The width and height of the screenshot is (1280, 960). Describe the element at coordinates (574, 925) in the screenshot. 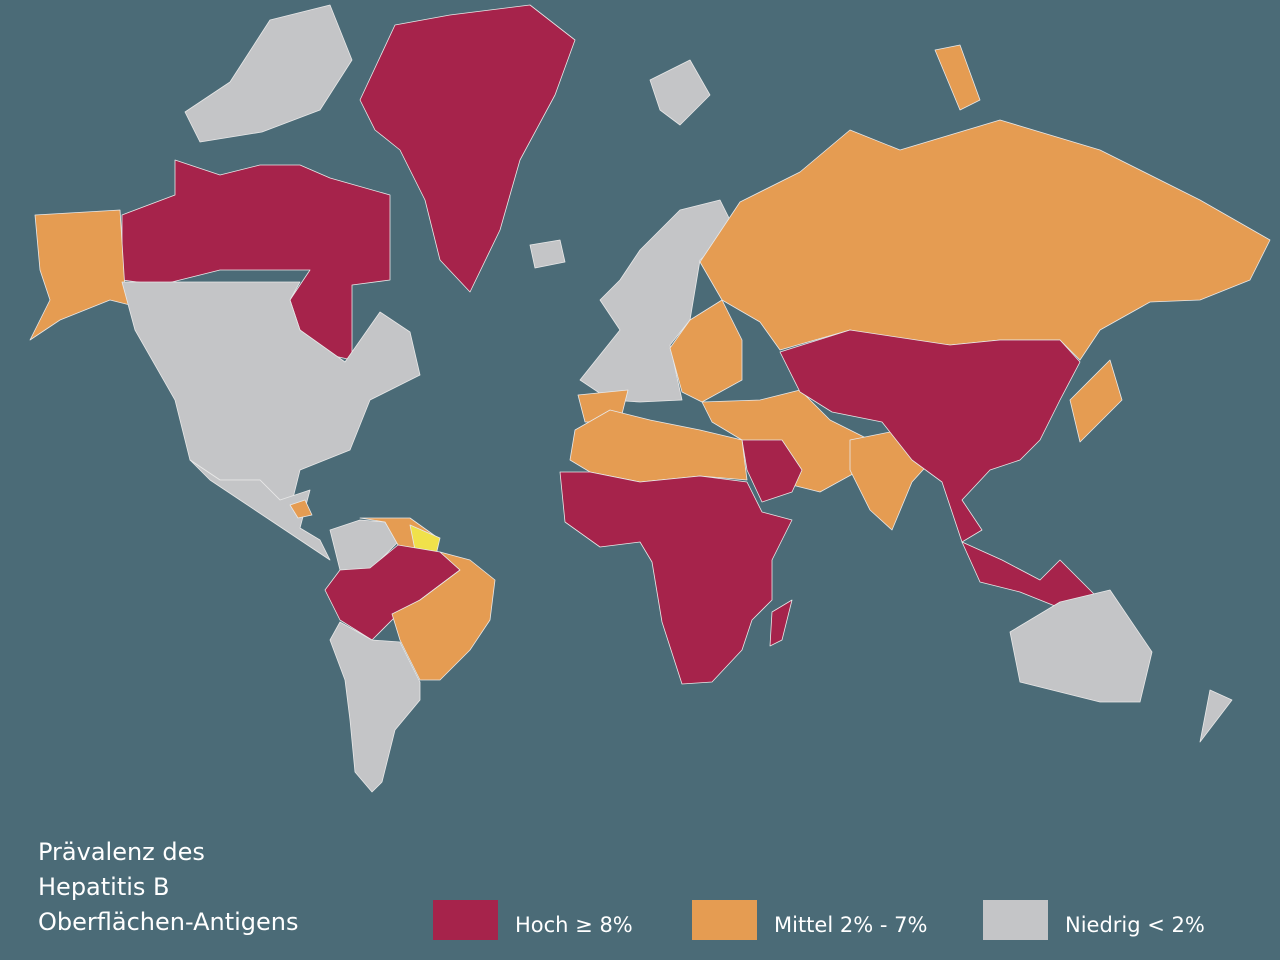

I see `legend-label: Hoch ≥ 8%` at that location.